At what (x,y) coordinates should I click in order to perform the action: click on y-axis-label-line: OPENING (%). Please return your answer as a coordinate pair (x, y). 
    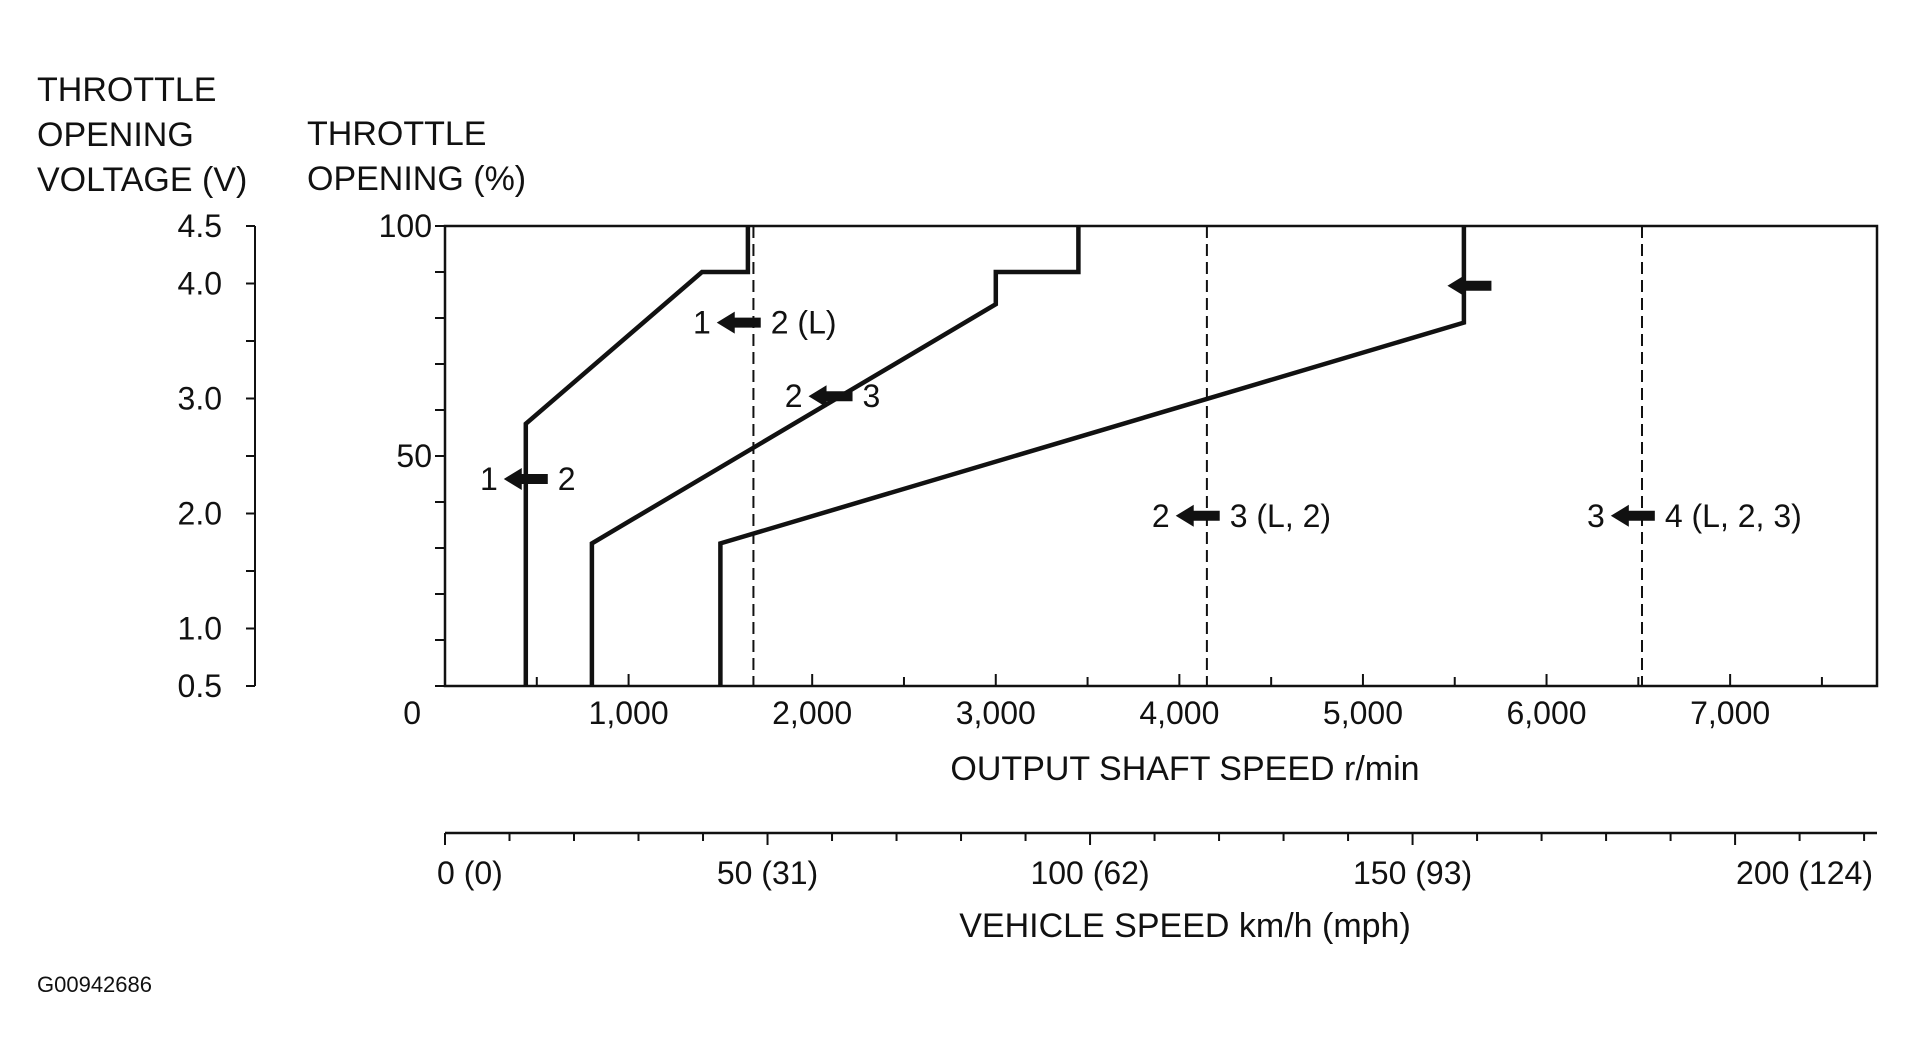
    Looking at the image, I should click on (416, 179).